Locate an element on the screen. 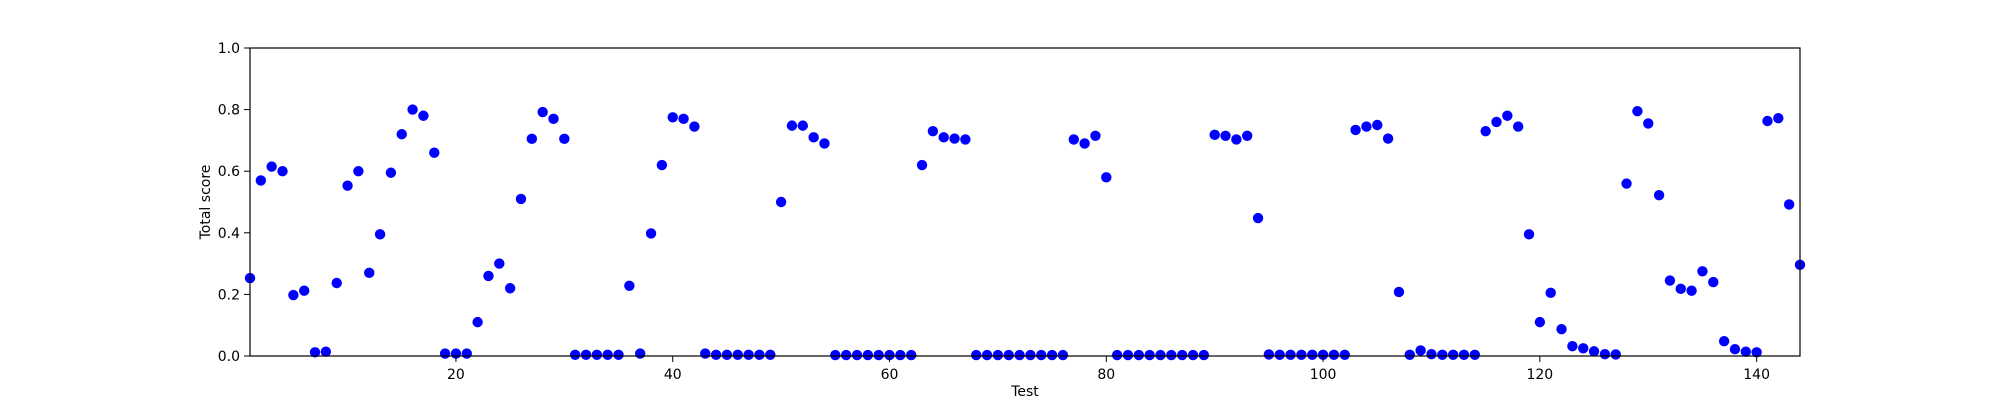  y-axis-label: Total score is located at coordinates (206, 203).